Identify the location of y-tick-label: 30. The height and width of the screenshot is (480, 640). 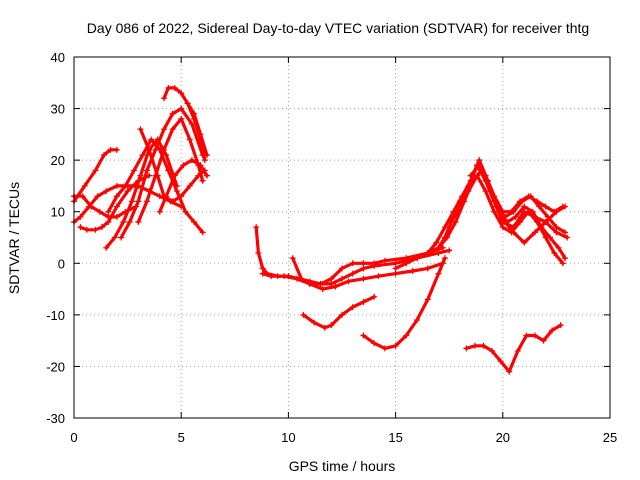
(58, 109).